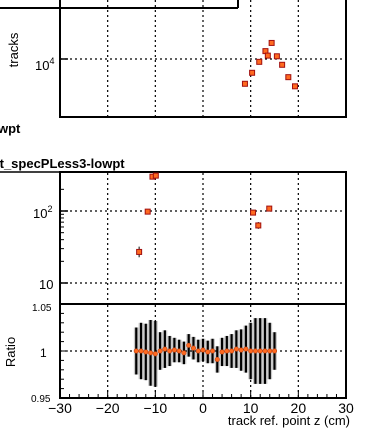  Describe the element at coordinates (289, 420) in the screenshot. I see `x-axis-label: track ref. point z (cm)` at that location.